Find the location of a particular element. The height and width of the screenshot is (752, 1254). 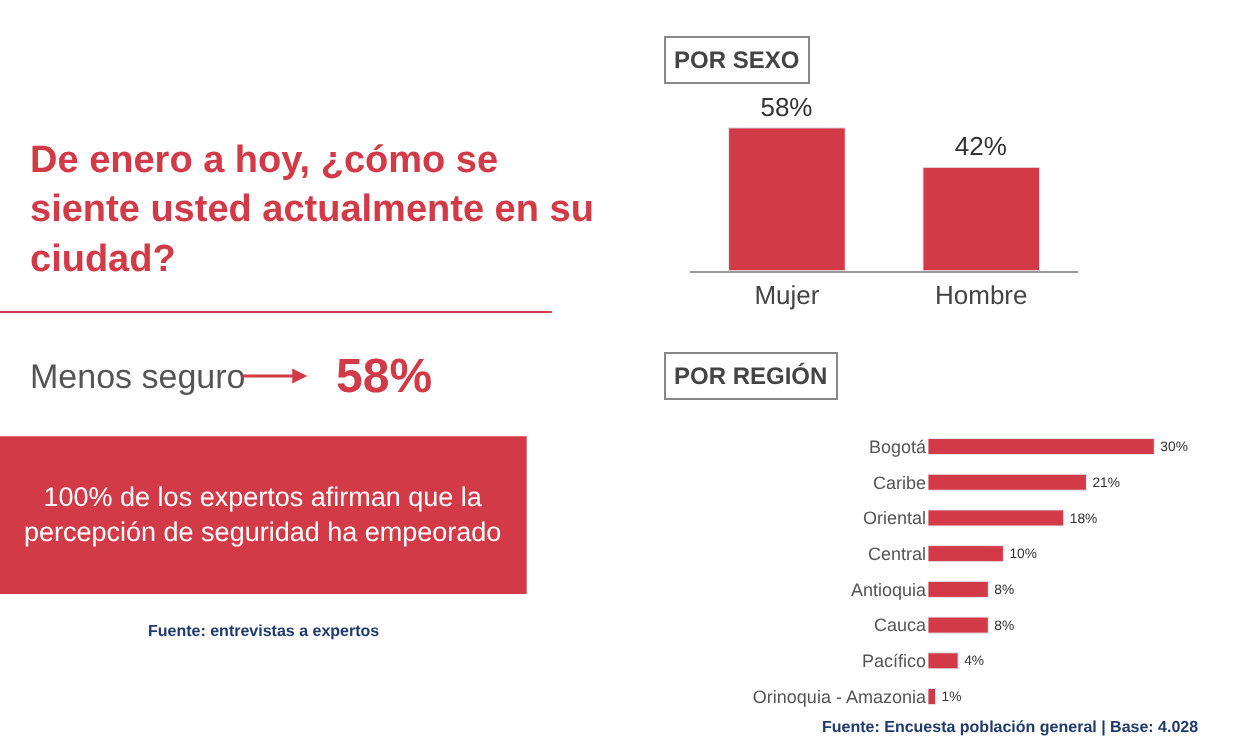

text: 58% is located at coordinates (384, 377).